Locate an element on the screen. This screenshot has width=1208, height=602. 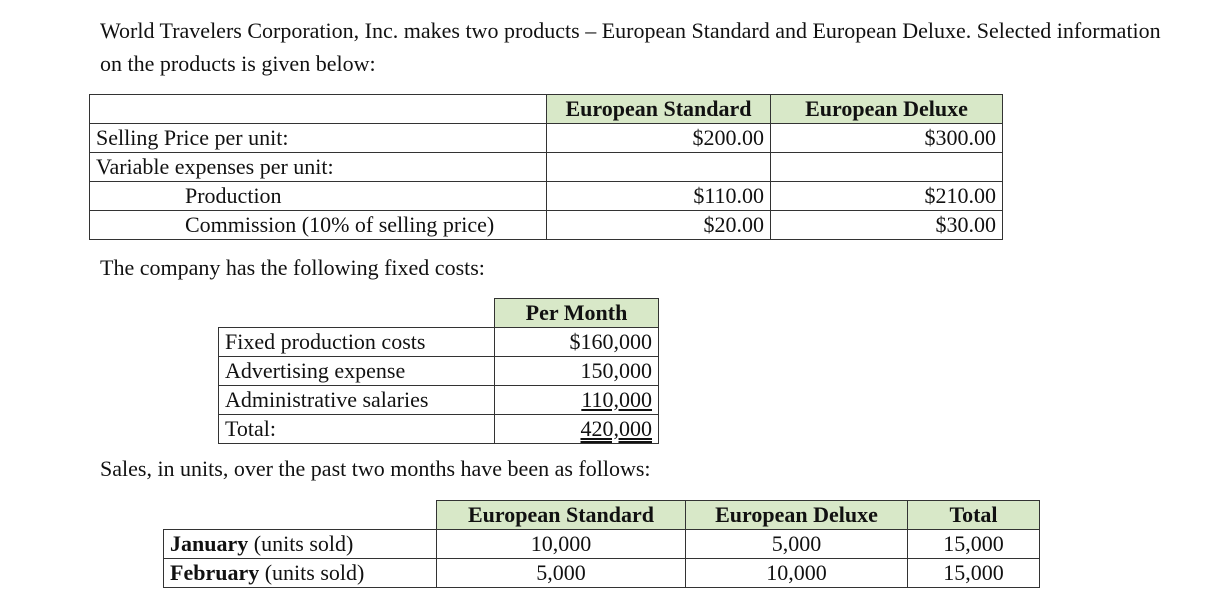
production-row: Production $110.00 $210.00 is located at coordinates (546, 196).